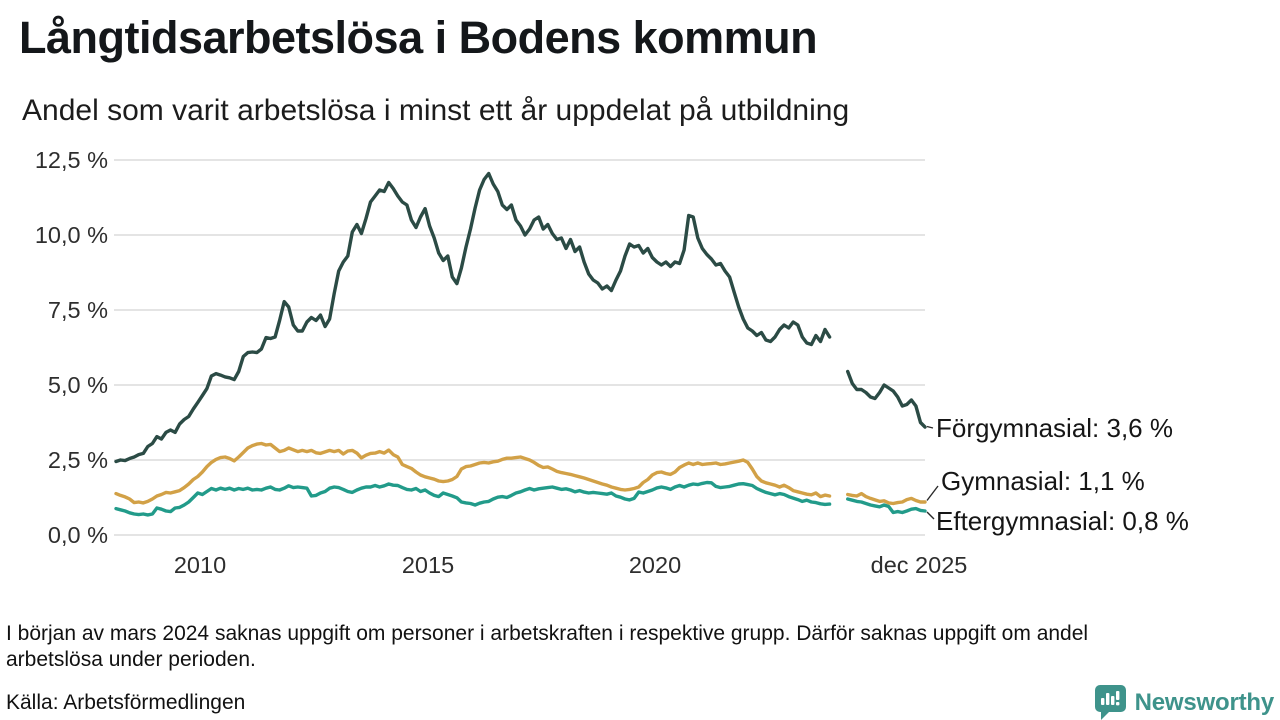  What do you see at coordinates (200, 565) in the screenshot?
I see `x-tick-2010: 2010` at bounding box center [200, 565].